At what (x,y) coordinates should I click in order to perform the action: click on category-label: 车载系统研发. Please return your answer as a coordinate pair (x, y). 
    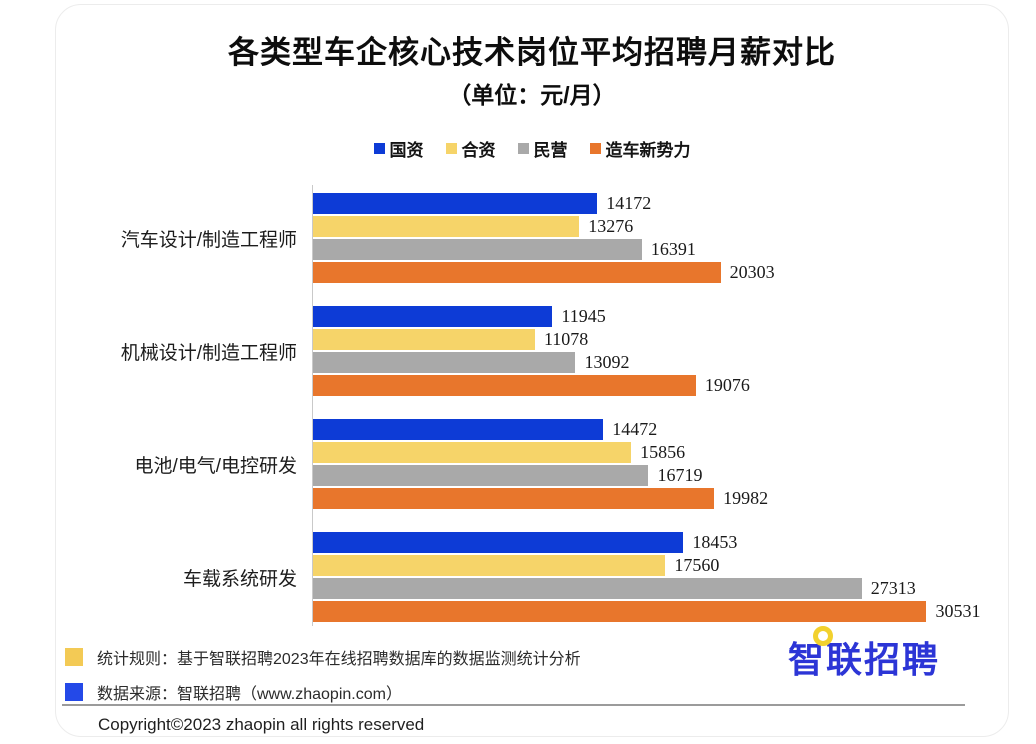
    Looking at the image, I should click on (239, 579).